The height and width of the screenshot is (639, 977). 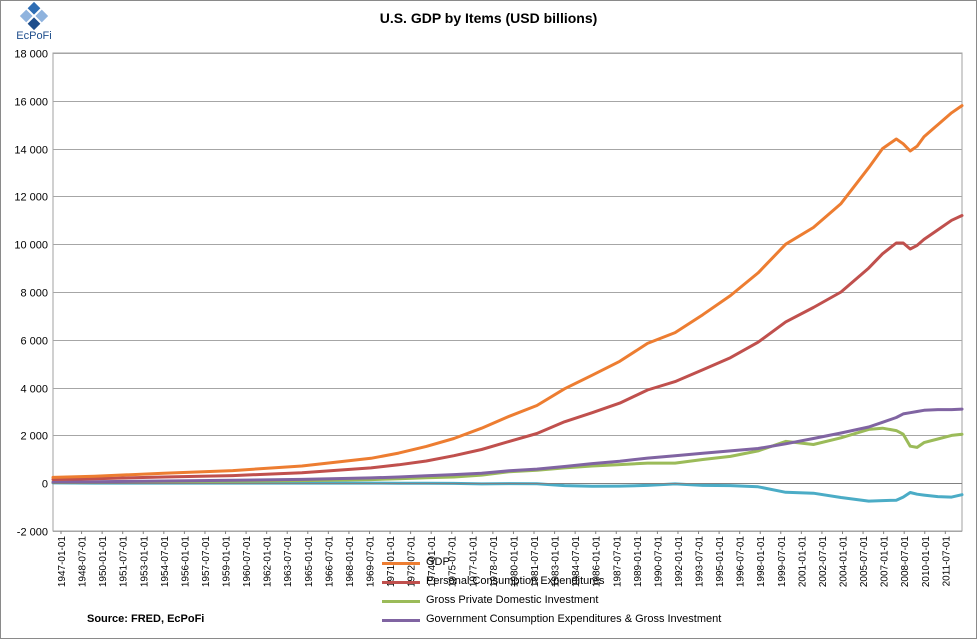 What do you see at coordinates (45, 485) in the screenshot?
I see `y-tick-label: 0` at bounding box center [45, 485].